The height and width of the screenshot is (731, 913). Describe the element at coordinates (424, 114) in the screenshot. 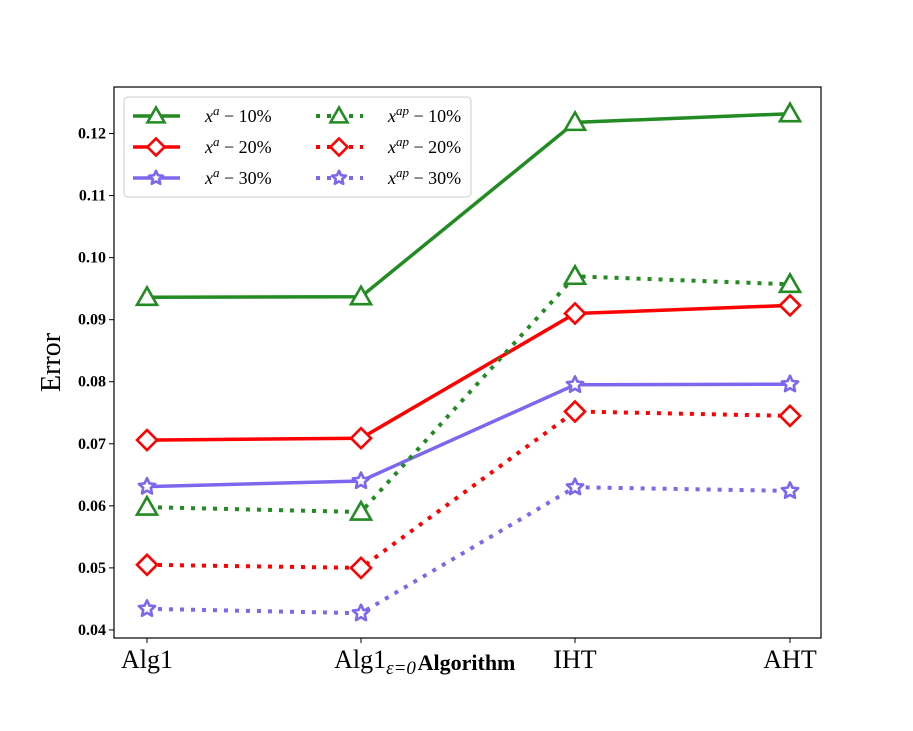

I see `legend-label: xap − 10%` at that location.